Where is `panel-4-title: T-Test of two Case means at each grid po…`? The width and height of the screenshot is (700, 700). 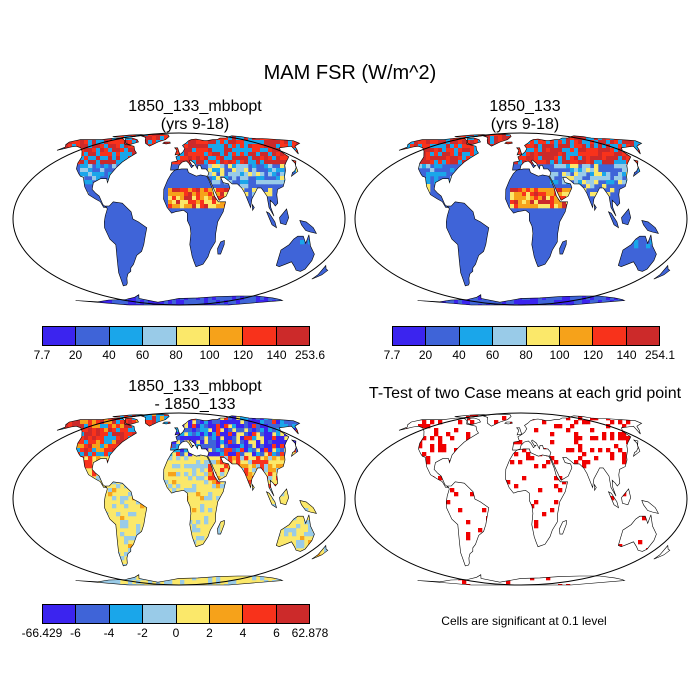
panel-4-title: T-Test of two Case means at each grid po… is located at coordinates (525, 394).